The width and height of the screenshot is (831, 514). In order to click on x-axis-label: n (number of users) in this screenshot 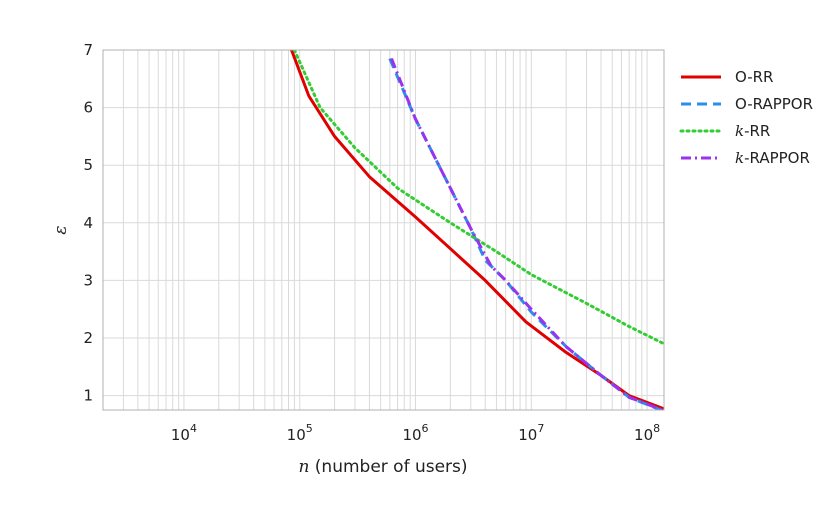, I will do `click(382, 467)`.